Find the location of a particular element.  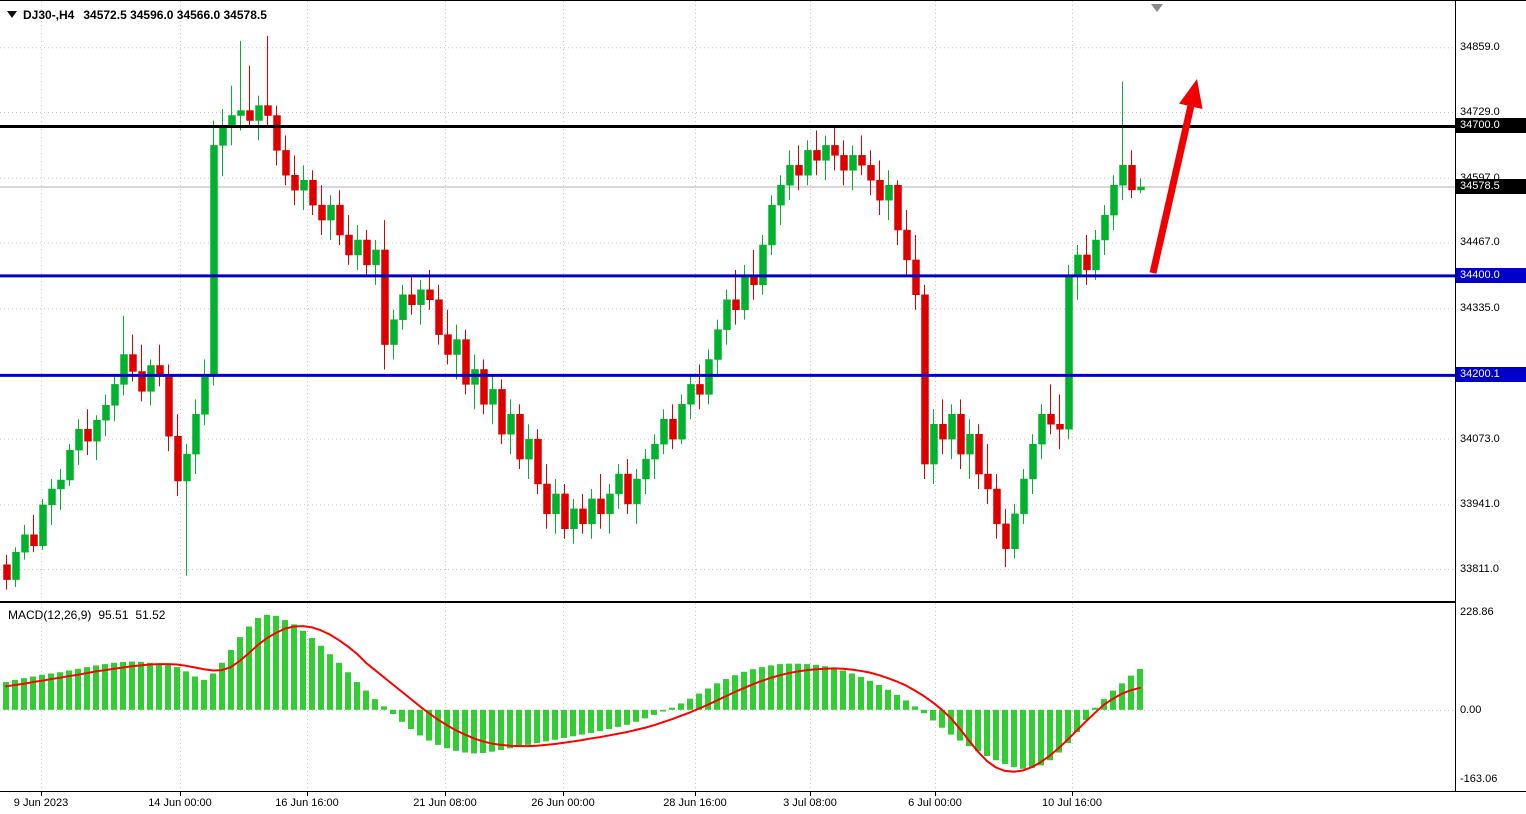

symbol-timeframe-label: DJ30-,H4 is located at coordinates (49, 15).